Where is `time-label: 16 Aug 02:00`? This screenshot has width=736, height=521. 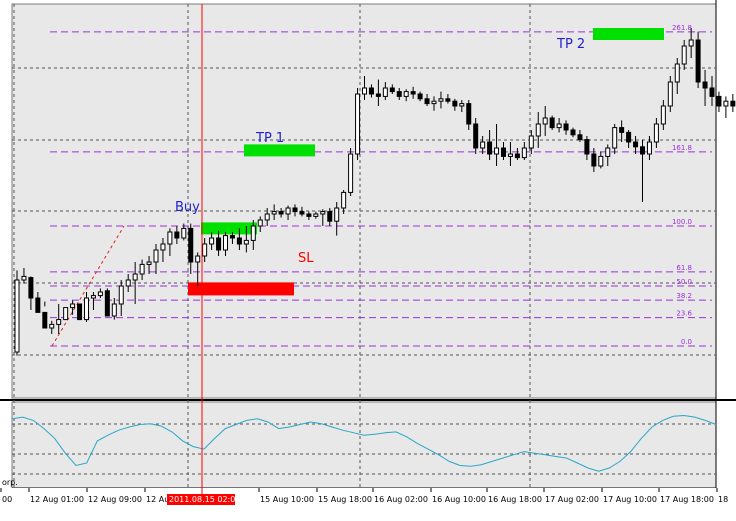 time-label: 16 Aug 02:00 is located at coordinates (401, 499).